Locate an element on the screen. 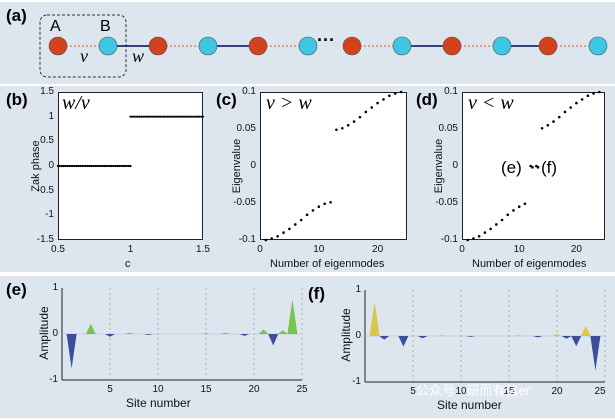 The height and width of the screenshot is (420, 615). panel-e-label: (e) is located at coordinates (16, 289).